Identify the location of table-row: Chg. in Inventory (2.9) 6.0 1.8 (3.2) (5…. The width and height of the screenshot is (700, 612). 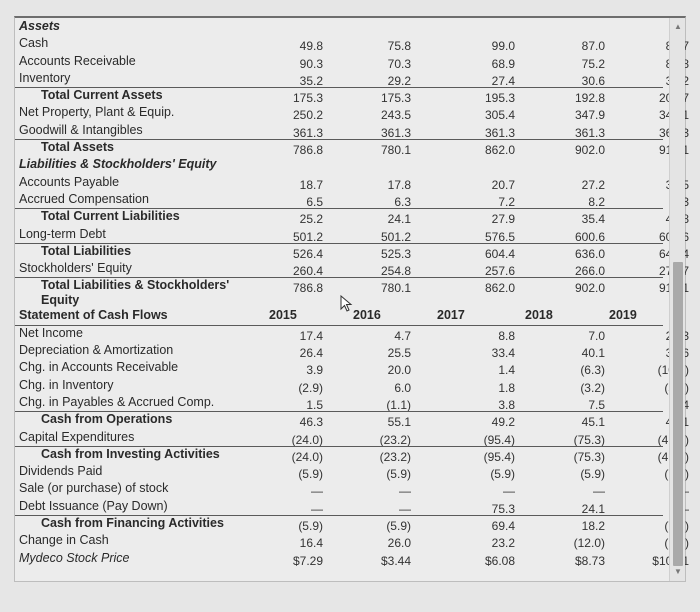
(354, 386).